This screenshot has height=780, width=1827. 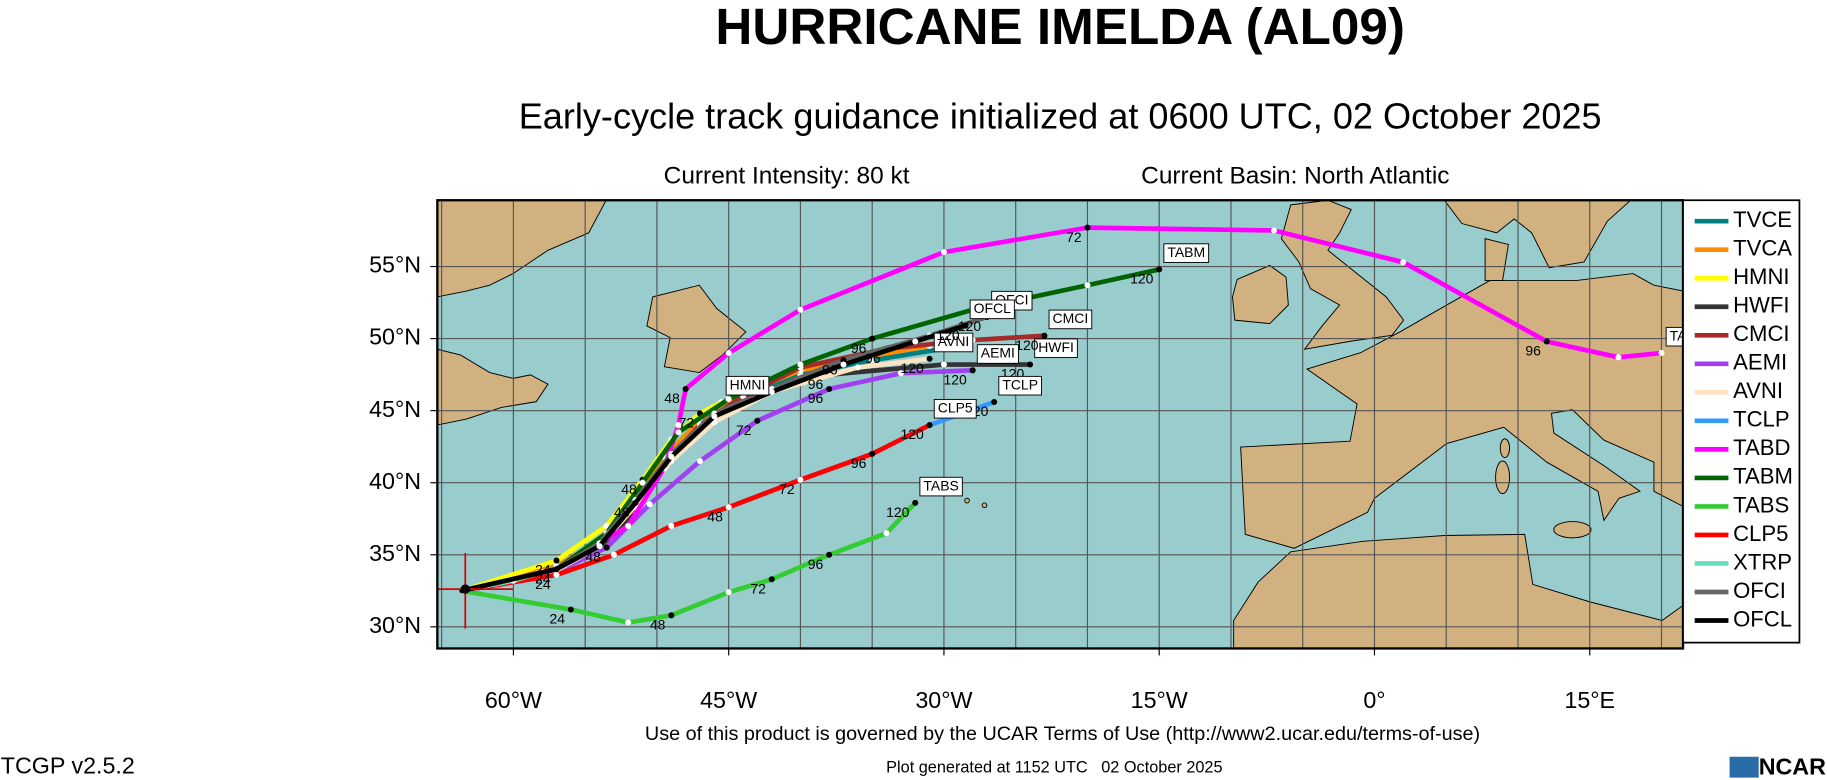 I want to click on track-tag: TABM, so click(x=1186, y=253).